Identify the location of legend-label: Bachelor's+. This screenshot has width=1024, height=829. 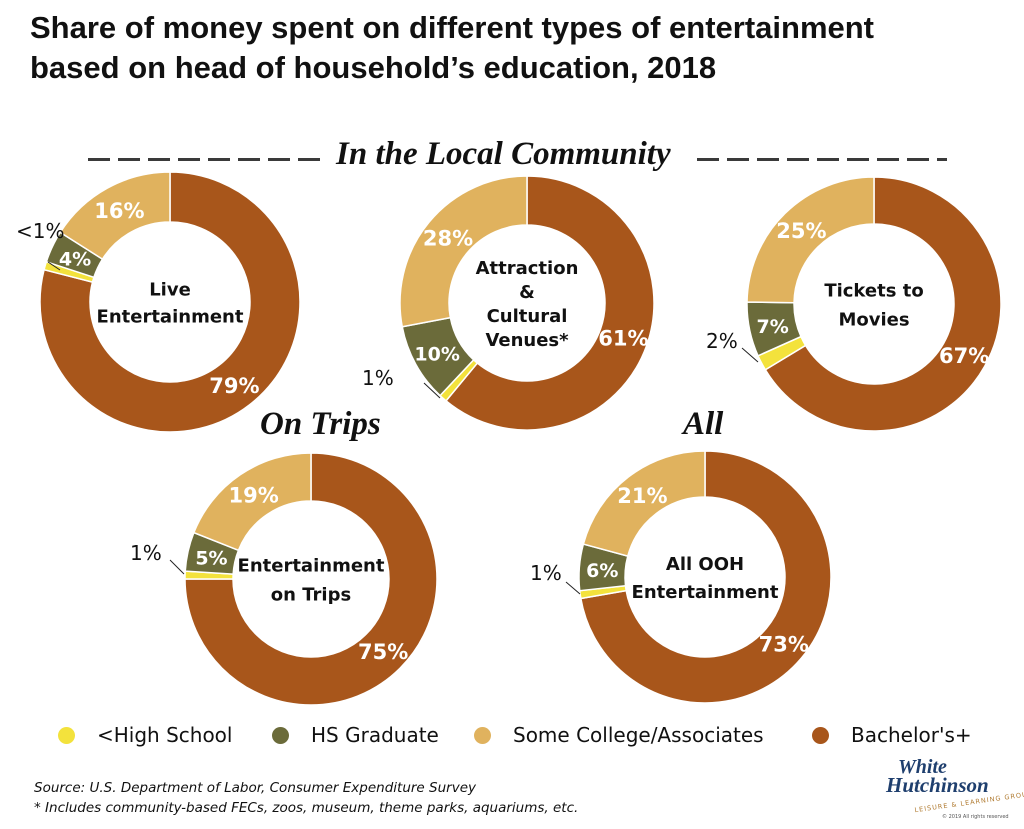
(911, 735).